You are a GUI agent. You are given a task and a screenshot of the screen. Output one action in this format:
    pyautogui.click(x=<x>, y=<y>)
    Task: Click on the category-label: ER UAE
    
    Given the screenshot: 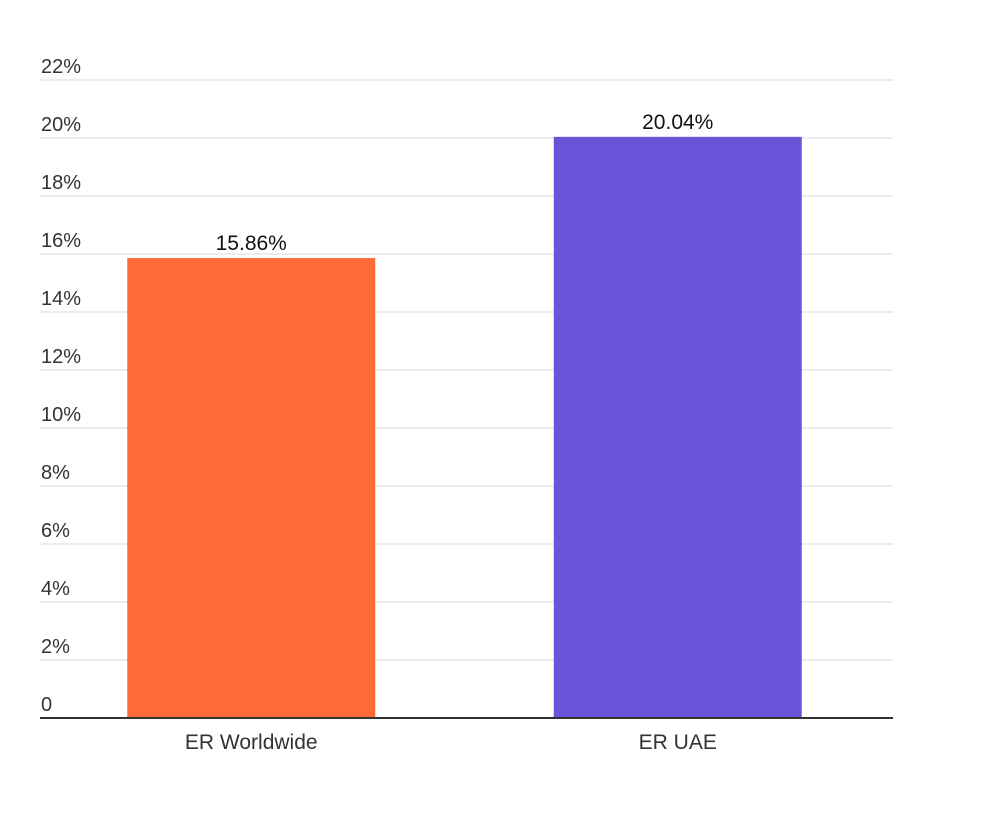 What is the action you would take?
    pyautogui.click(x=678, y=742)
    